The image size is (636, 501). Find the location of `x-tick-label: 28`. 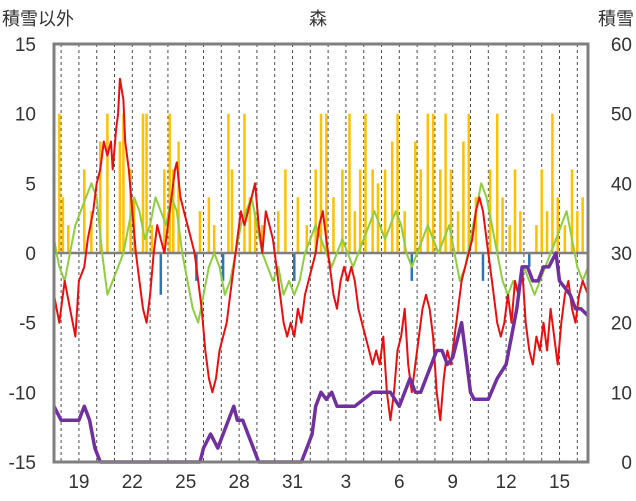

x-tick-label: 28 is located at coordinates (239, 482).